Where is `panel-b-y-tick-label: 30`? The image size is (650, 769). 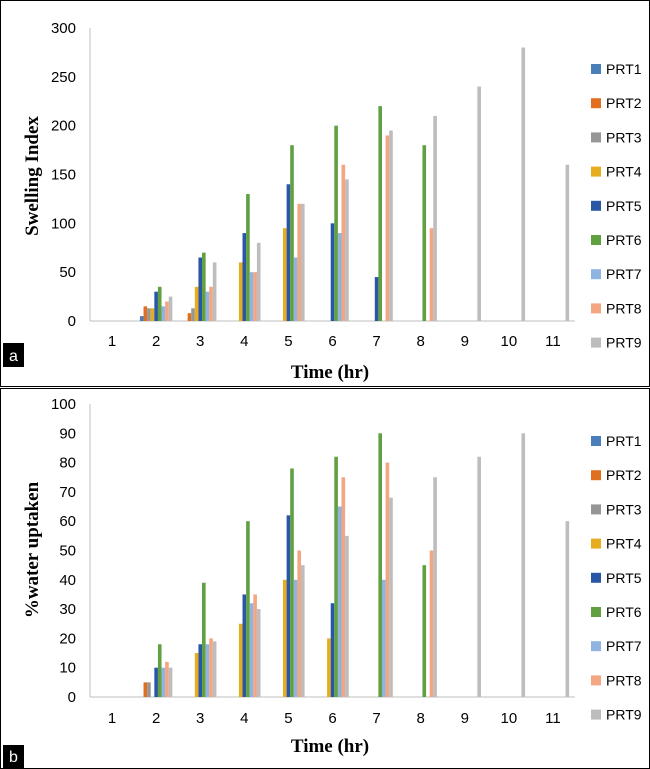 panel-b-y-tick-label: 30 is located at coordinates (67, 609).